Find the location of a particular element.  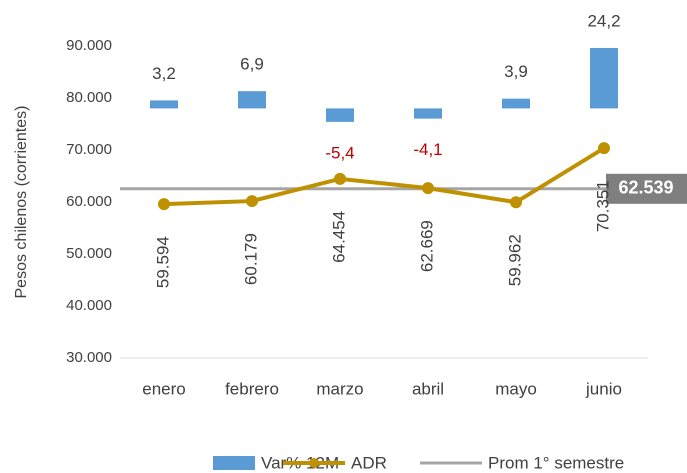

bar-label: -5,4 is located at coordinates (339, 152).